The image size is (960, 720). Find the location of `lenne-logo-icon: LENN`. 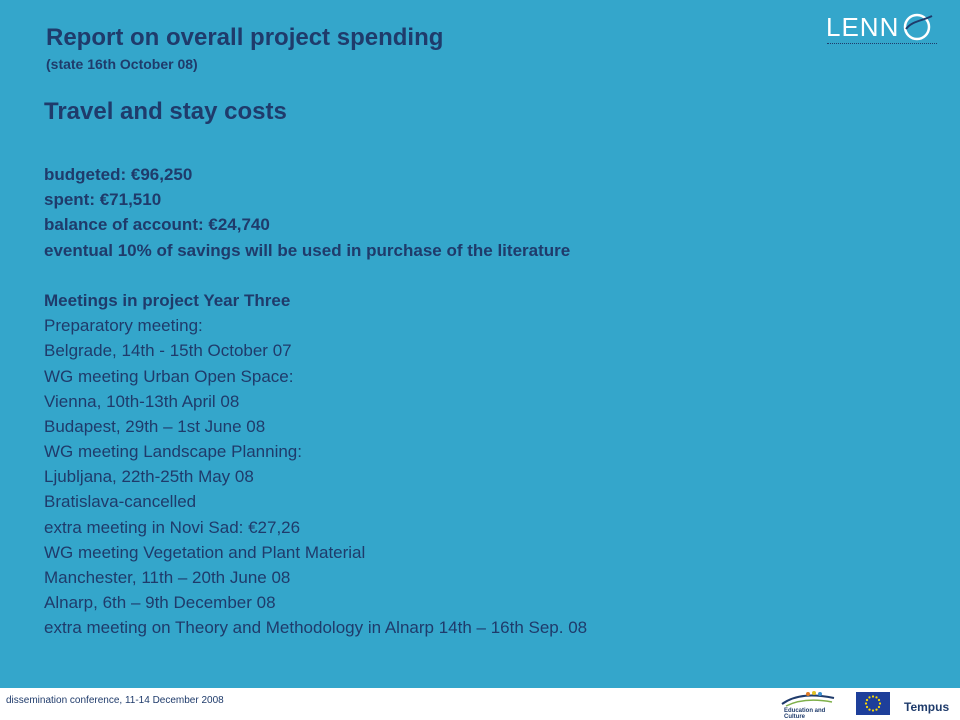

lenne-logo-icon: LENN is located at coordinates (881, 32).